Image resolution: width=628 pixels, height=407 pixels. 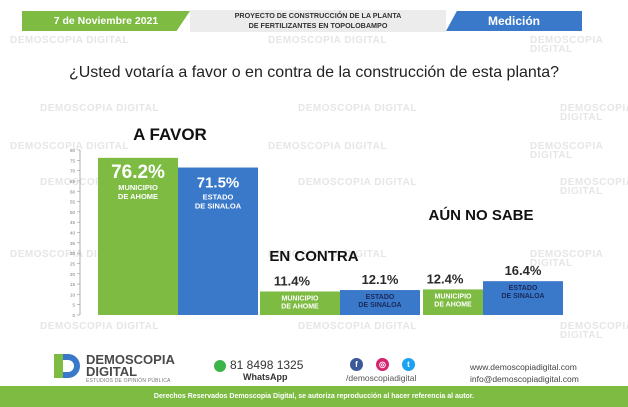 What do you see at coordinates (73, 181) in the screenshot?
I see `y-tick-label: 65` at bounding box center [73, 181].